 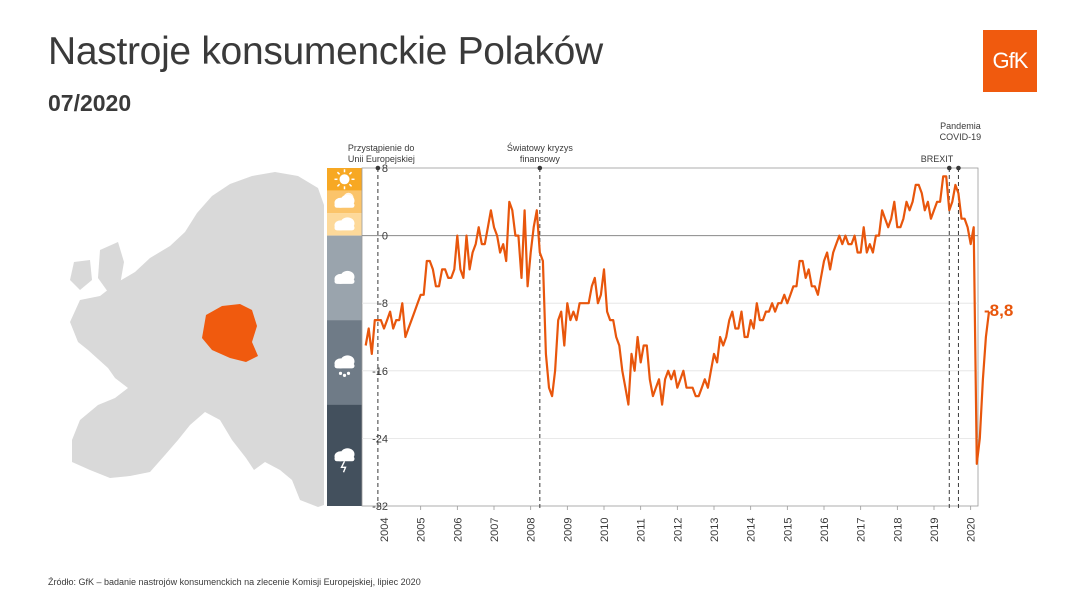 I want to click on map-europe-landmass, so click(x=197, y=339).